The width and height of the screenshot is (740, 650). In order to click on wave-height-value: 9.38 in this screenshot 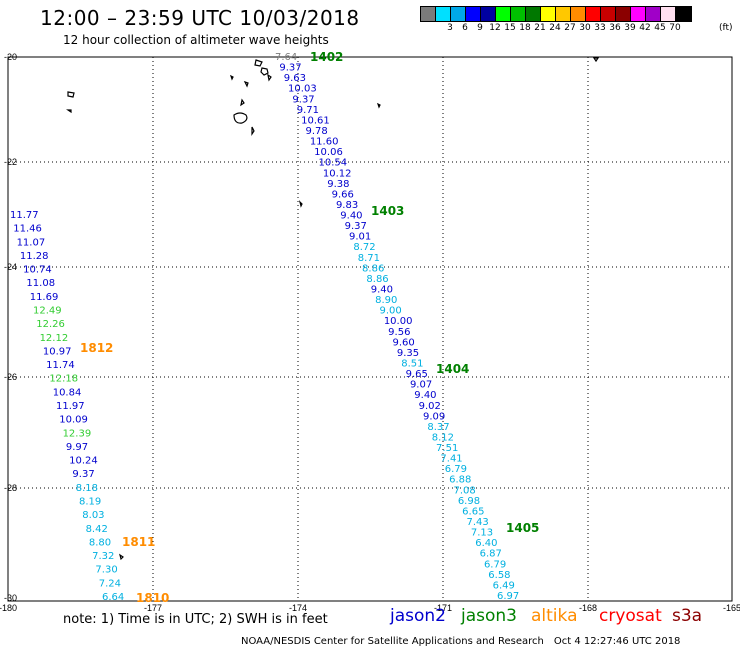, I will do `click(338, 184)`.